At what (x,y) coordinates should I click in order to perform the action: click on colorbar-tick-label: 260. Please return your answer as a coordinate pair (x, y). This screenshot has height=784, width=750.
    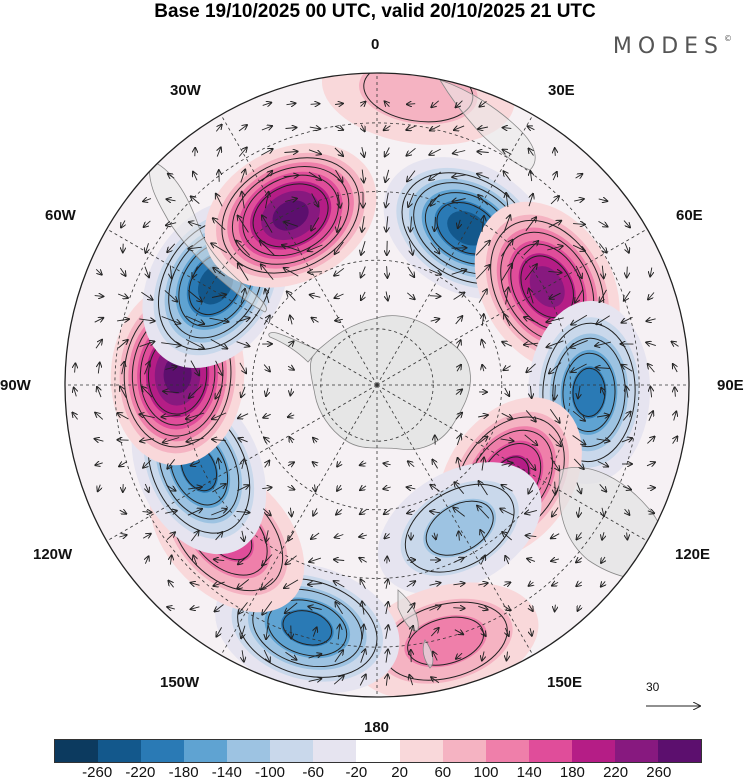
    Looking at the image, I should click on (658, 772).